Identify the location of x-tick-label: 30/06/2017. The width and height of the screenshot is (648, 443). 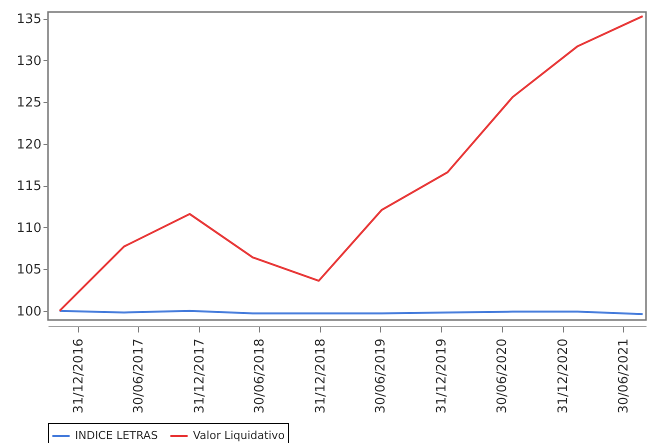
(138, 376).